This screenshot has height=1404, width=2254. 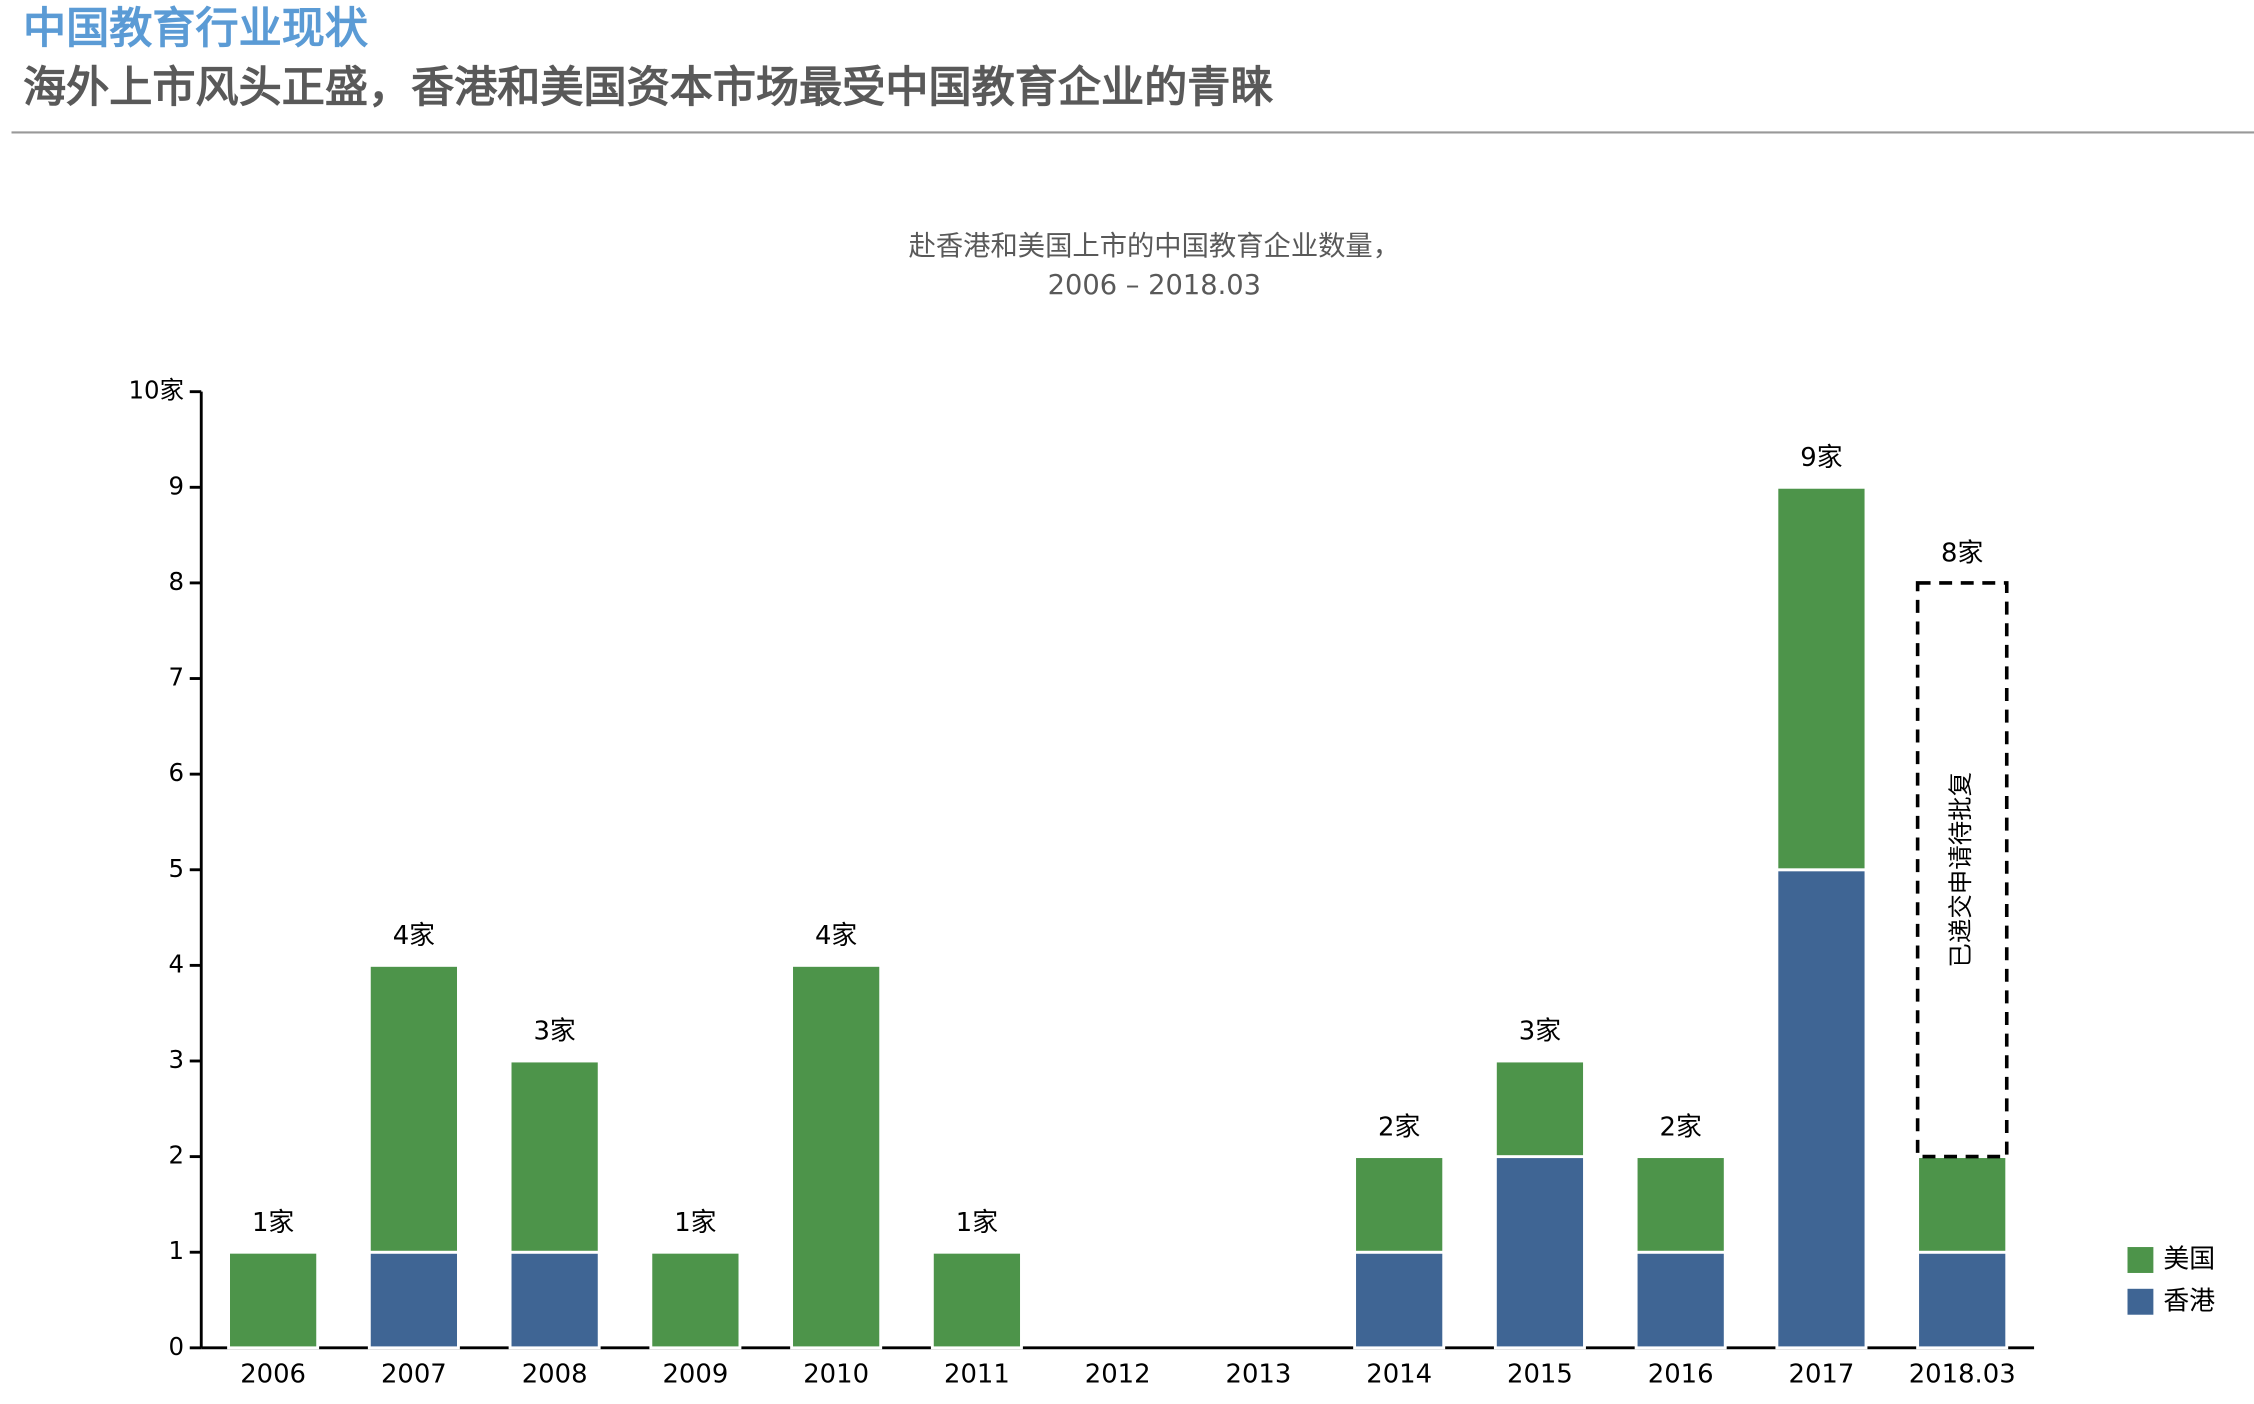 What do you see at coordinates (1259, 1375) in the screenshot?
I see `x-tick-label: 2013` at bounding box center [1259, 1375].